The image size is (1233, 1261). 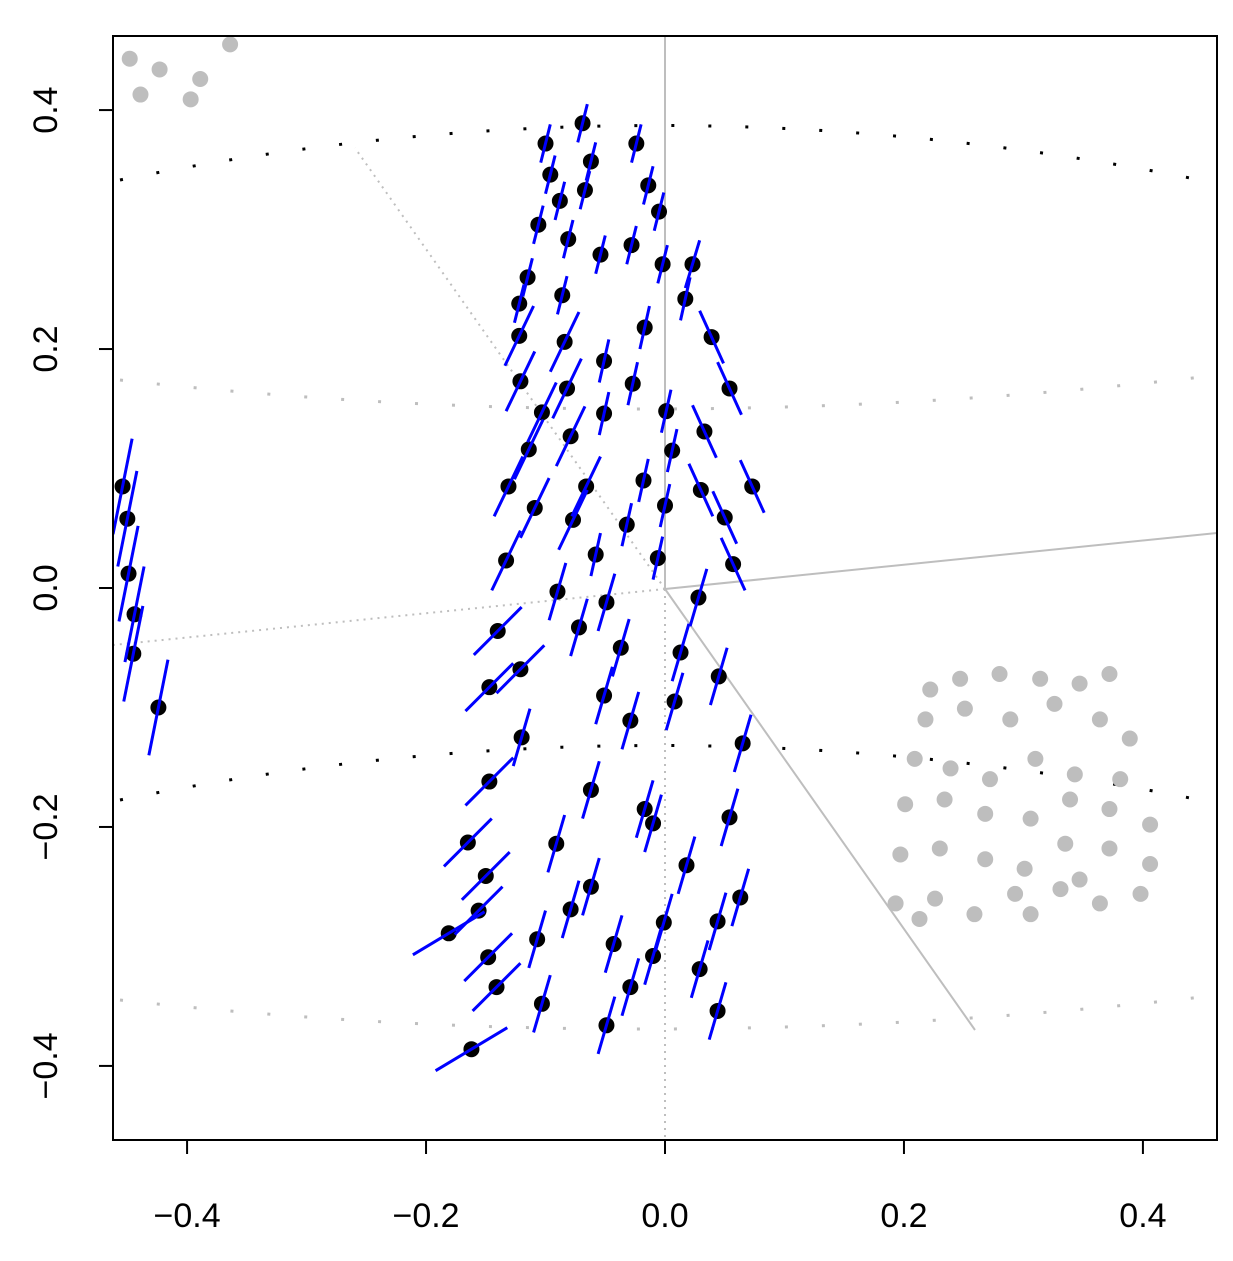 What do you see at coordinates (903, 1216) in the screenshot?
I see `x-tick-label: 0.2` at bounding box center [903, 1216].